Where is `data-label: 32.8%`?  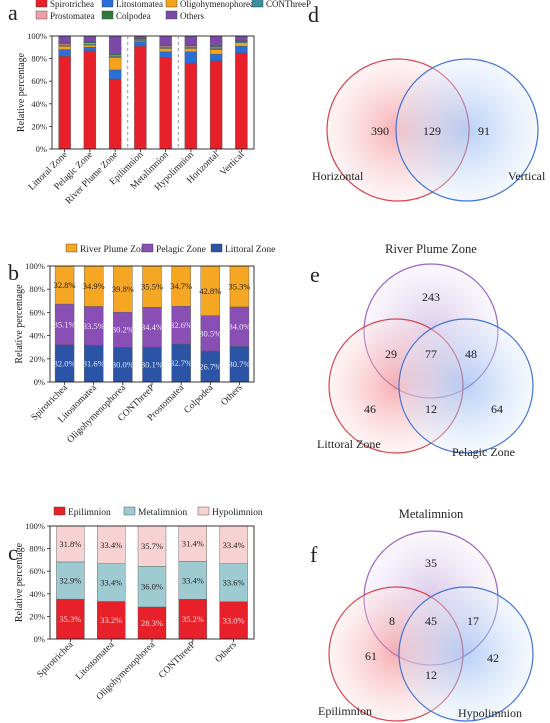
data-label: 32.8% is located at coordinates (65, 285).